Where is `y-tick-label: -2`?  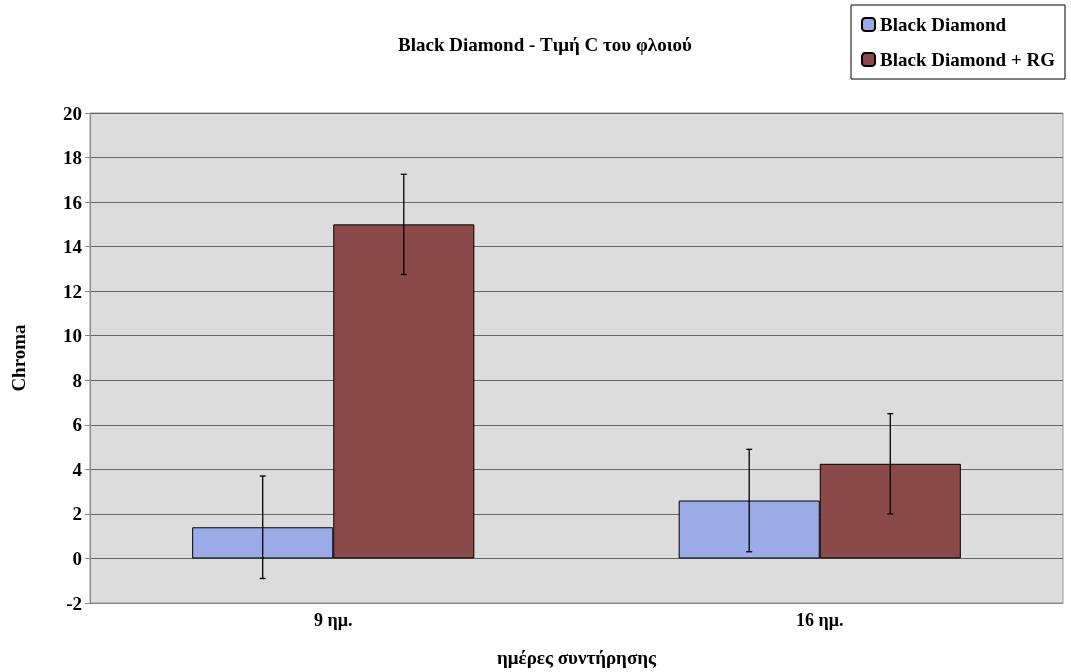 y-tick-label: -2 is located at coordinates (74, 603).